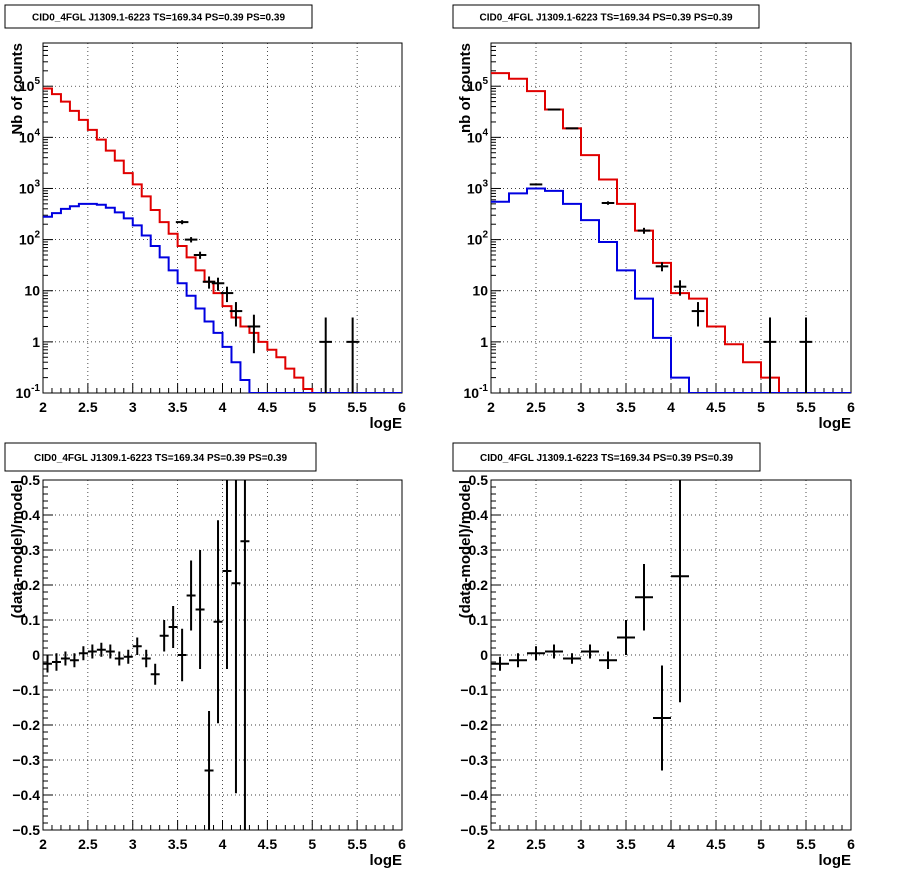 This screenshot has height=875, width=898. Describe the element at coordinates (26, 760) in the screenshot. I see `y-tick-label: −0.3` at that location.